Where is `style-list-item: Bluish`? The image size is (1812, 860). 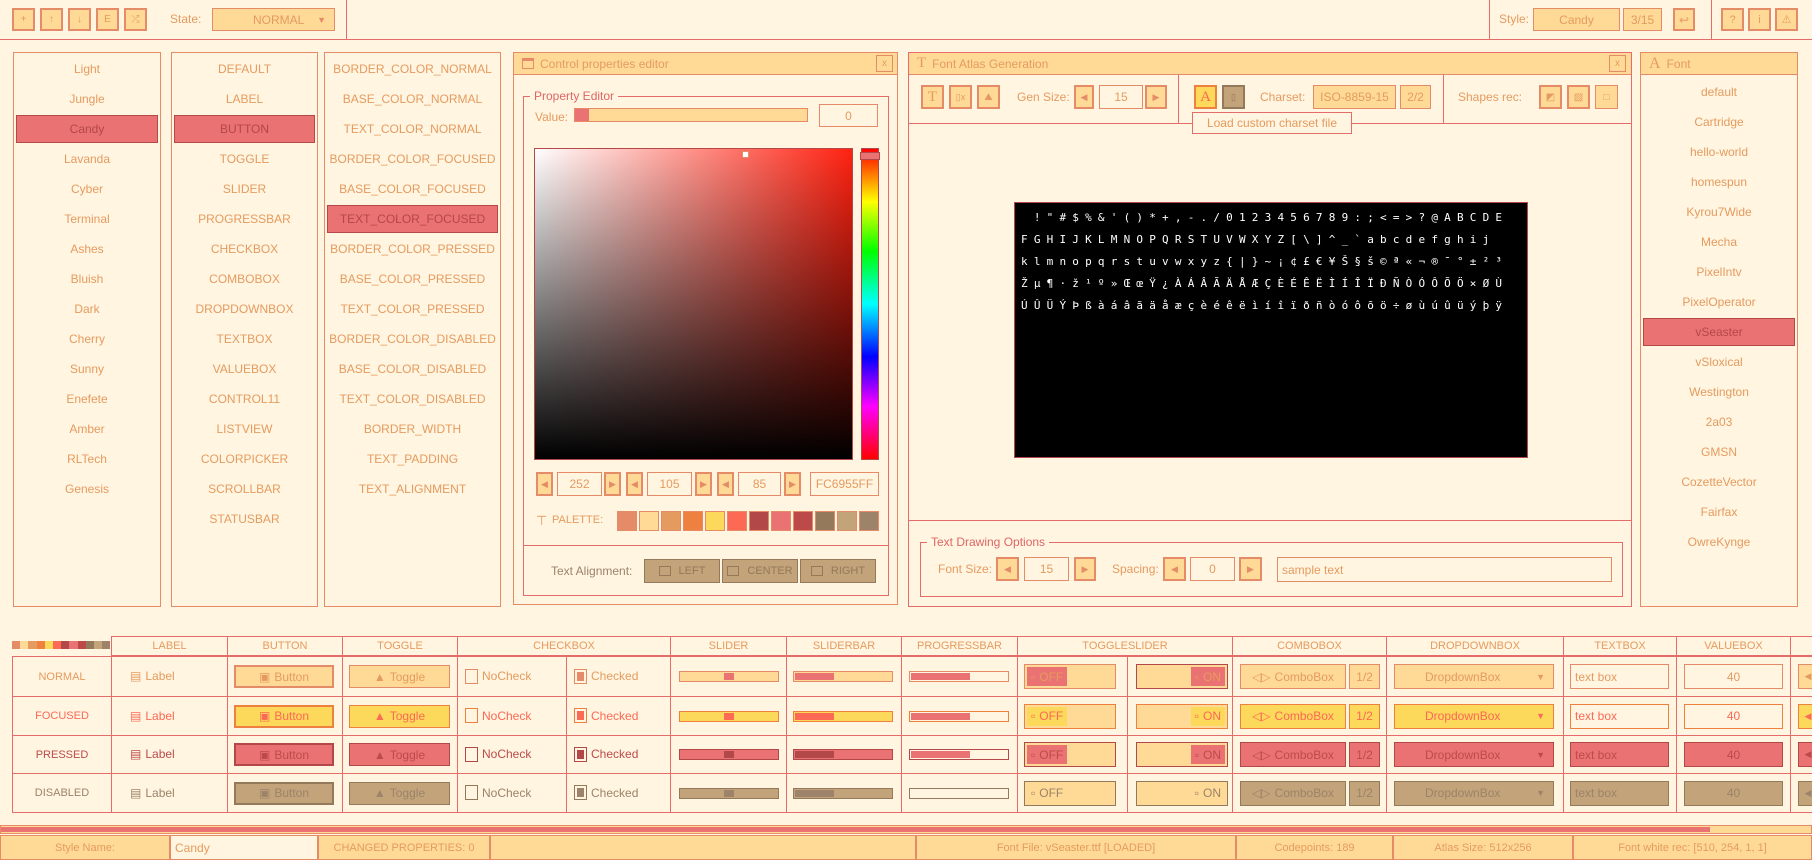 style-list-item: Bluish is located at coordinates (87, 279).